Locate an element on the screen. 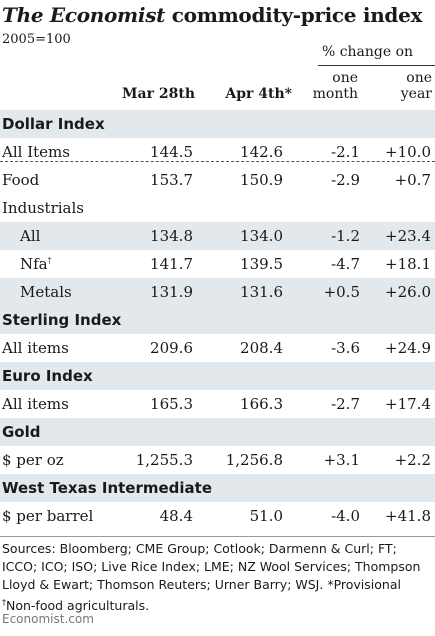 This screenshot has width=435, height=636. value-mar28: 165.3 is located at coordinates (171, 404).